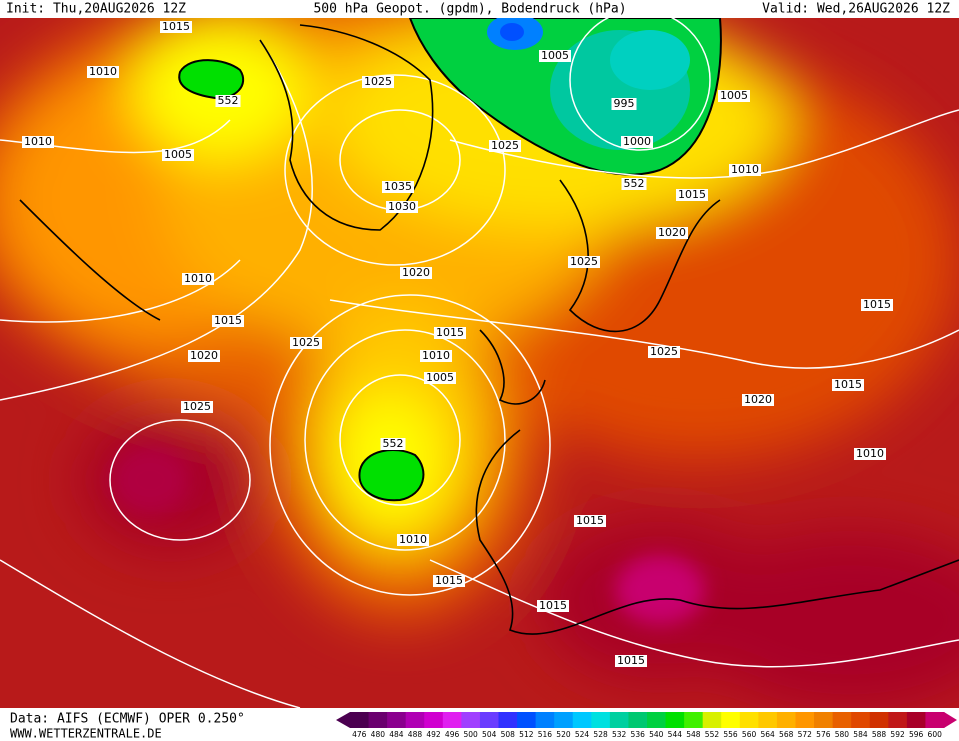 Image resolution: width=959 pixels, height=741 pixels. Describe the element at coordinates (638, 734) in the screenshot. I see `legend-label: 536` at that location.